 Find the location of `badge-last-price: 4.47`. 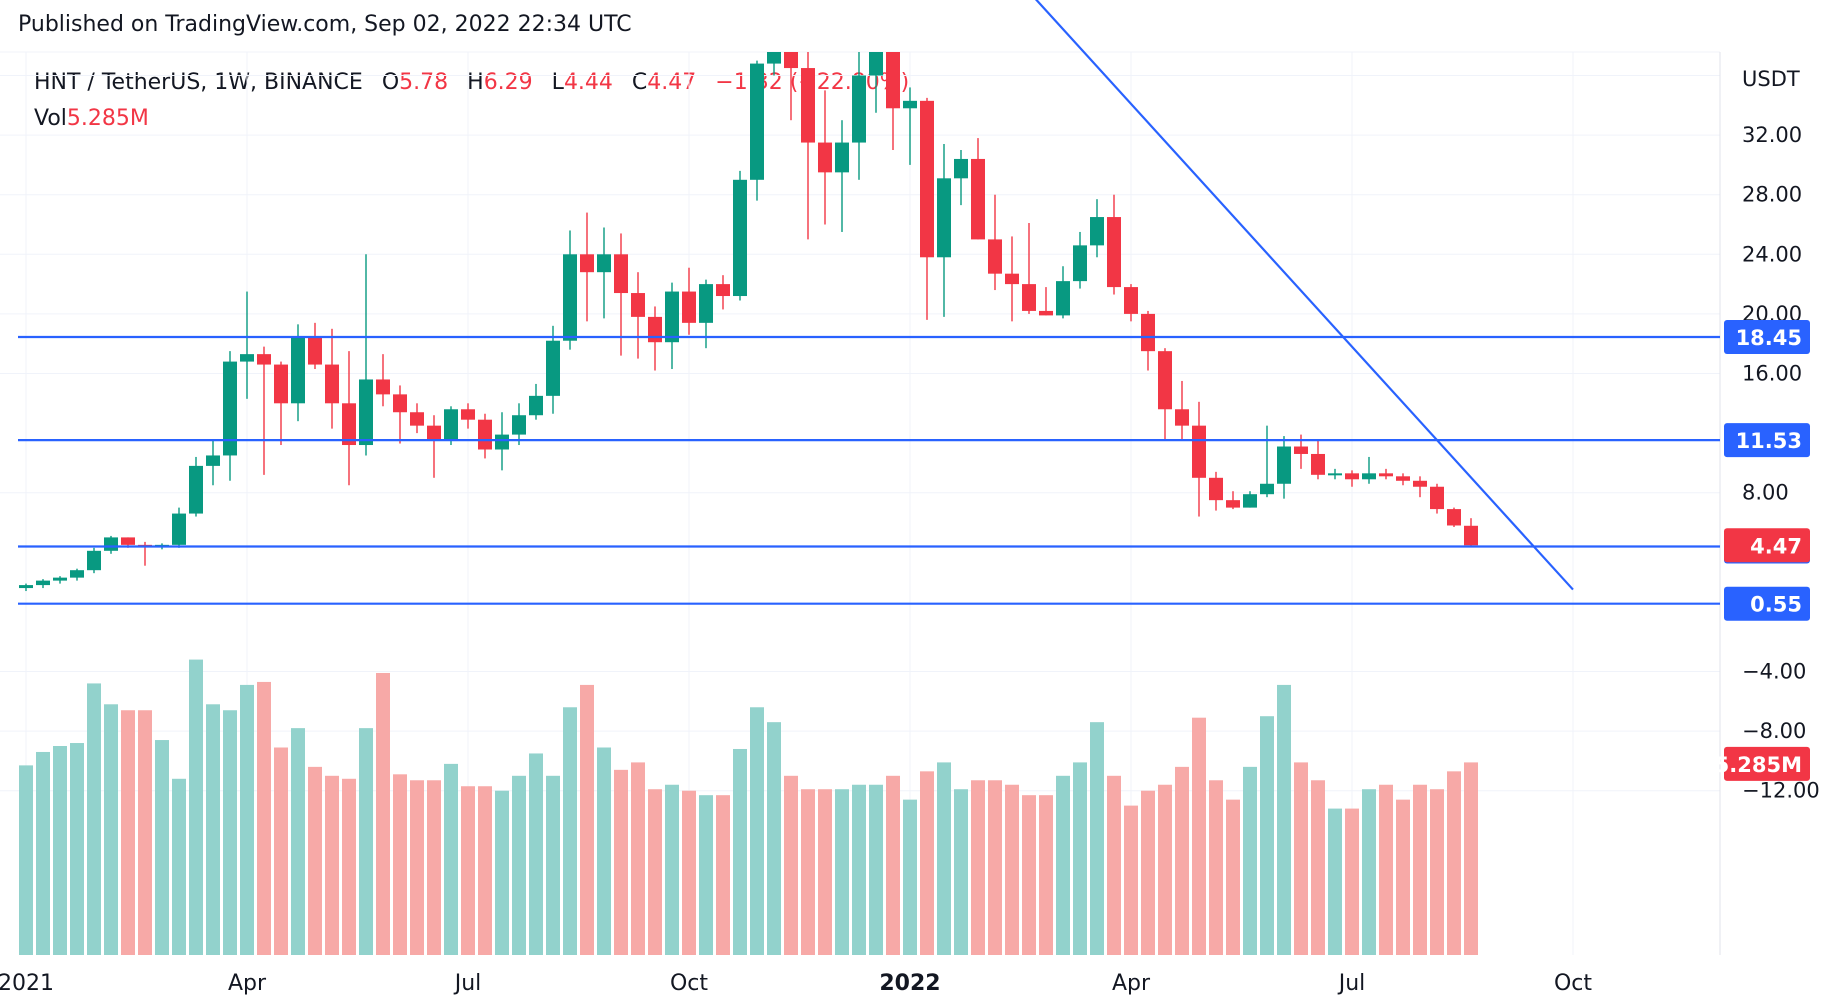

badge-last-price: 4.47 is located at coordinates (1767, 545).